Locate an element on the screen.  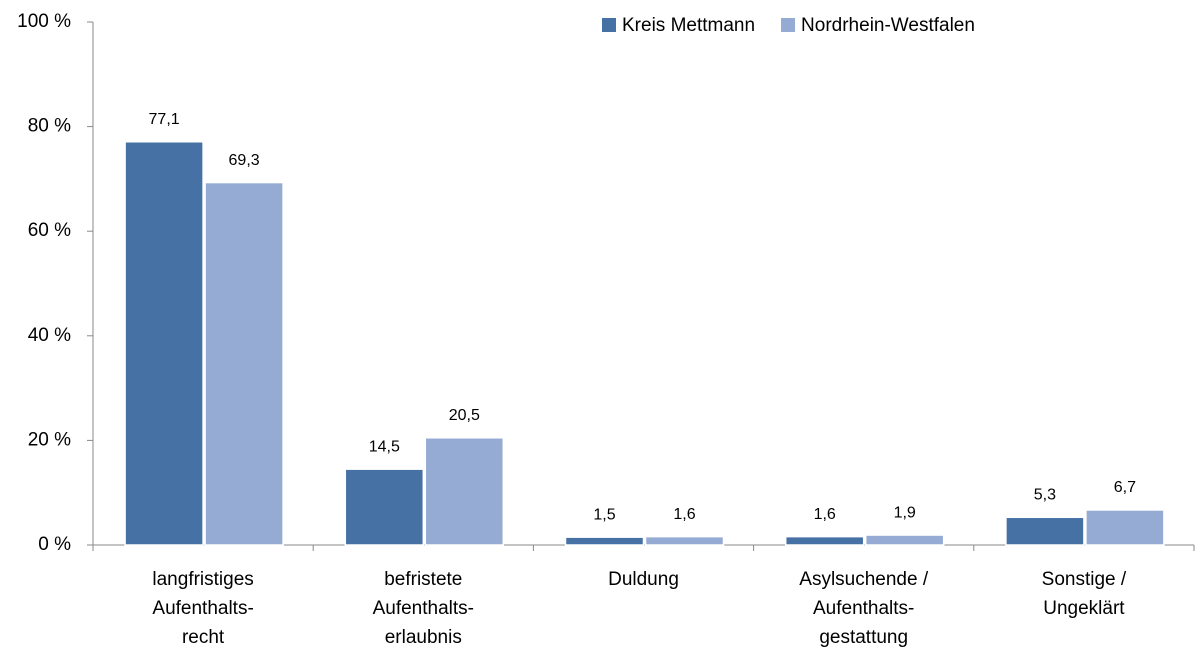
y-tick-label: 80 % is located at coordinates (49, 126).